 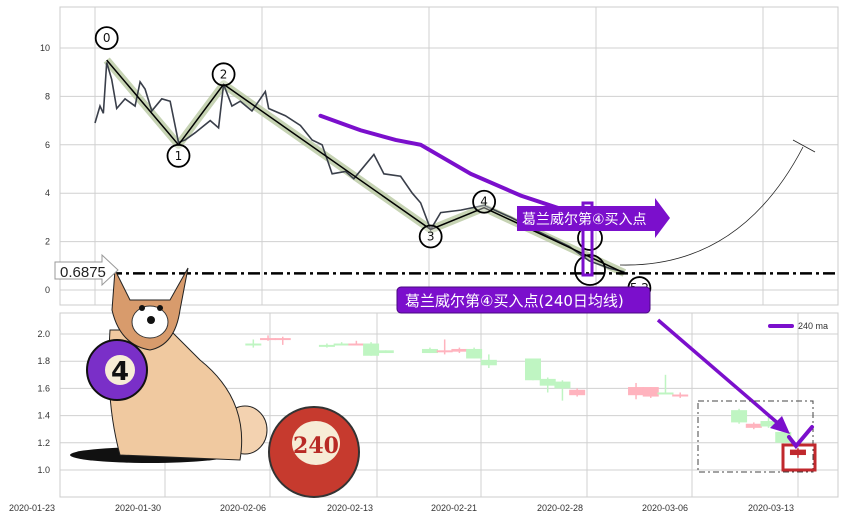 What do you see at coordinates (755, 436) in the screenshot?
I see `highlight-dashed-box` at bounding box center [755, 436].